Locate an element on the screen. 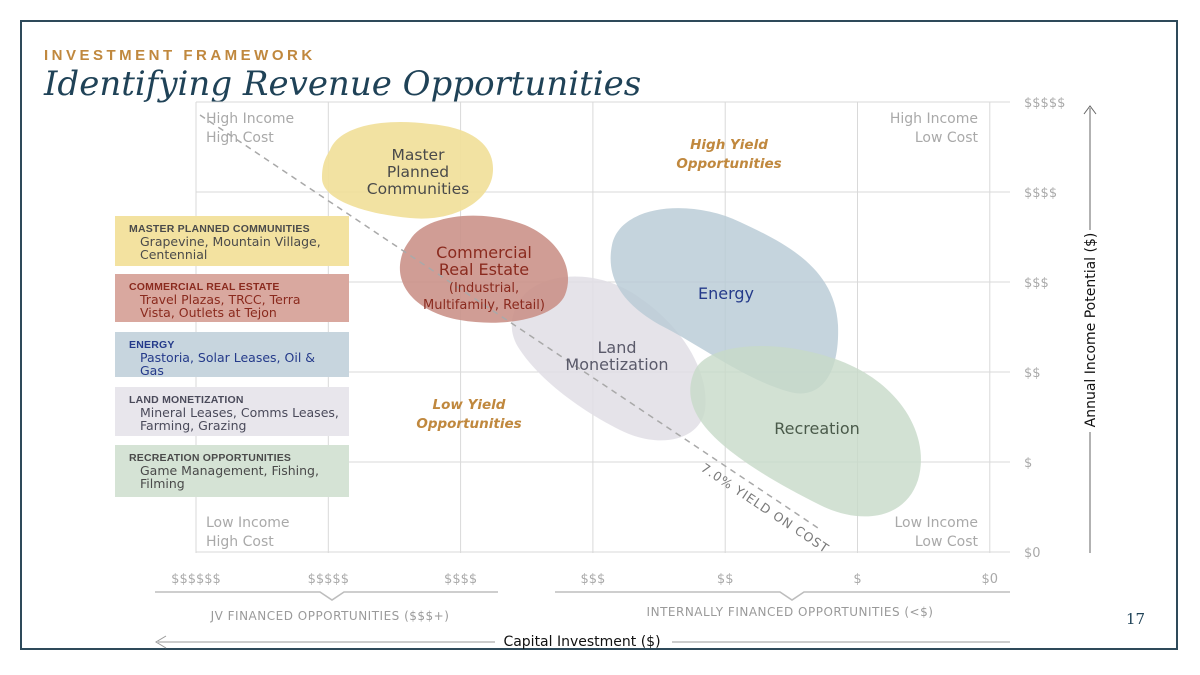 The width and height of the screenshot is (1200, 675). legend-box: ENERGY Pastoria, Solar Leases, Oil & Gas is located at coordinates (232, 354).